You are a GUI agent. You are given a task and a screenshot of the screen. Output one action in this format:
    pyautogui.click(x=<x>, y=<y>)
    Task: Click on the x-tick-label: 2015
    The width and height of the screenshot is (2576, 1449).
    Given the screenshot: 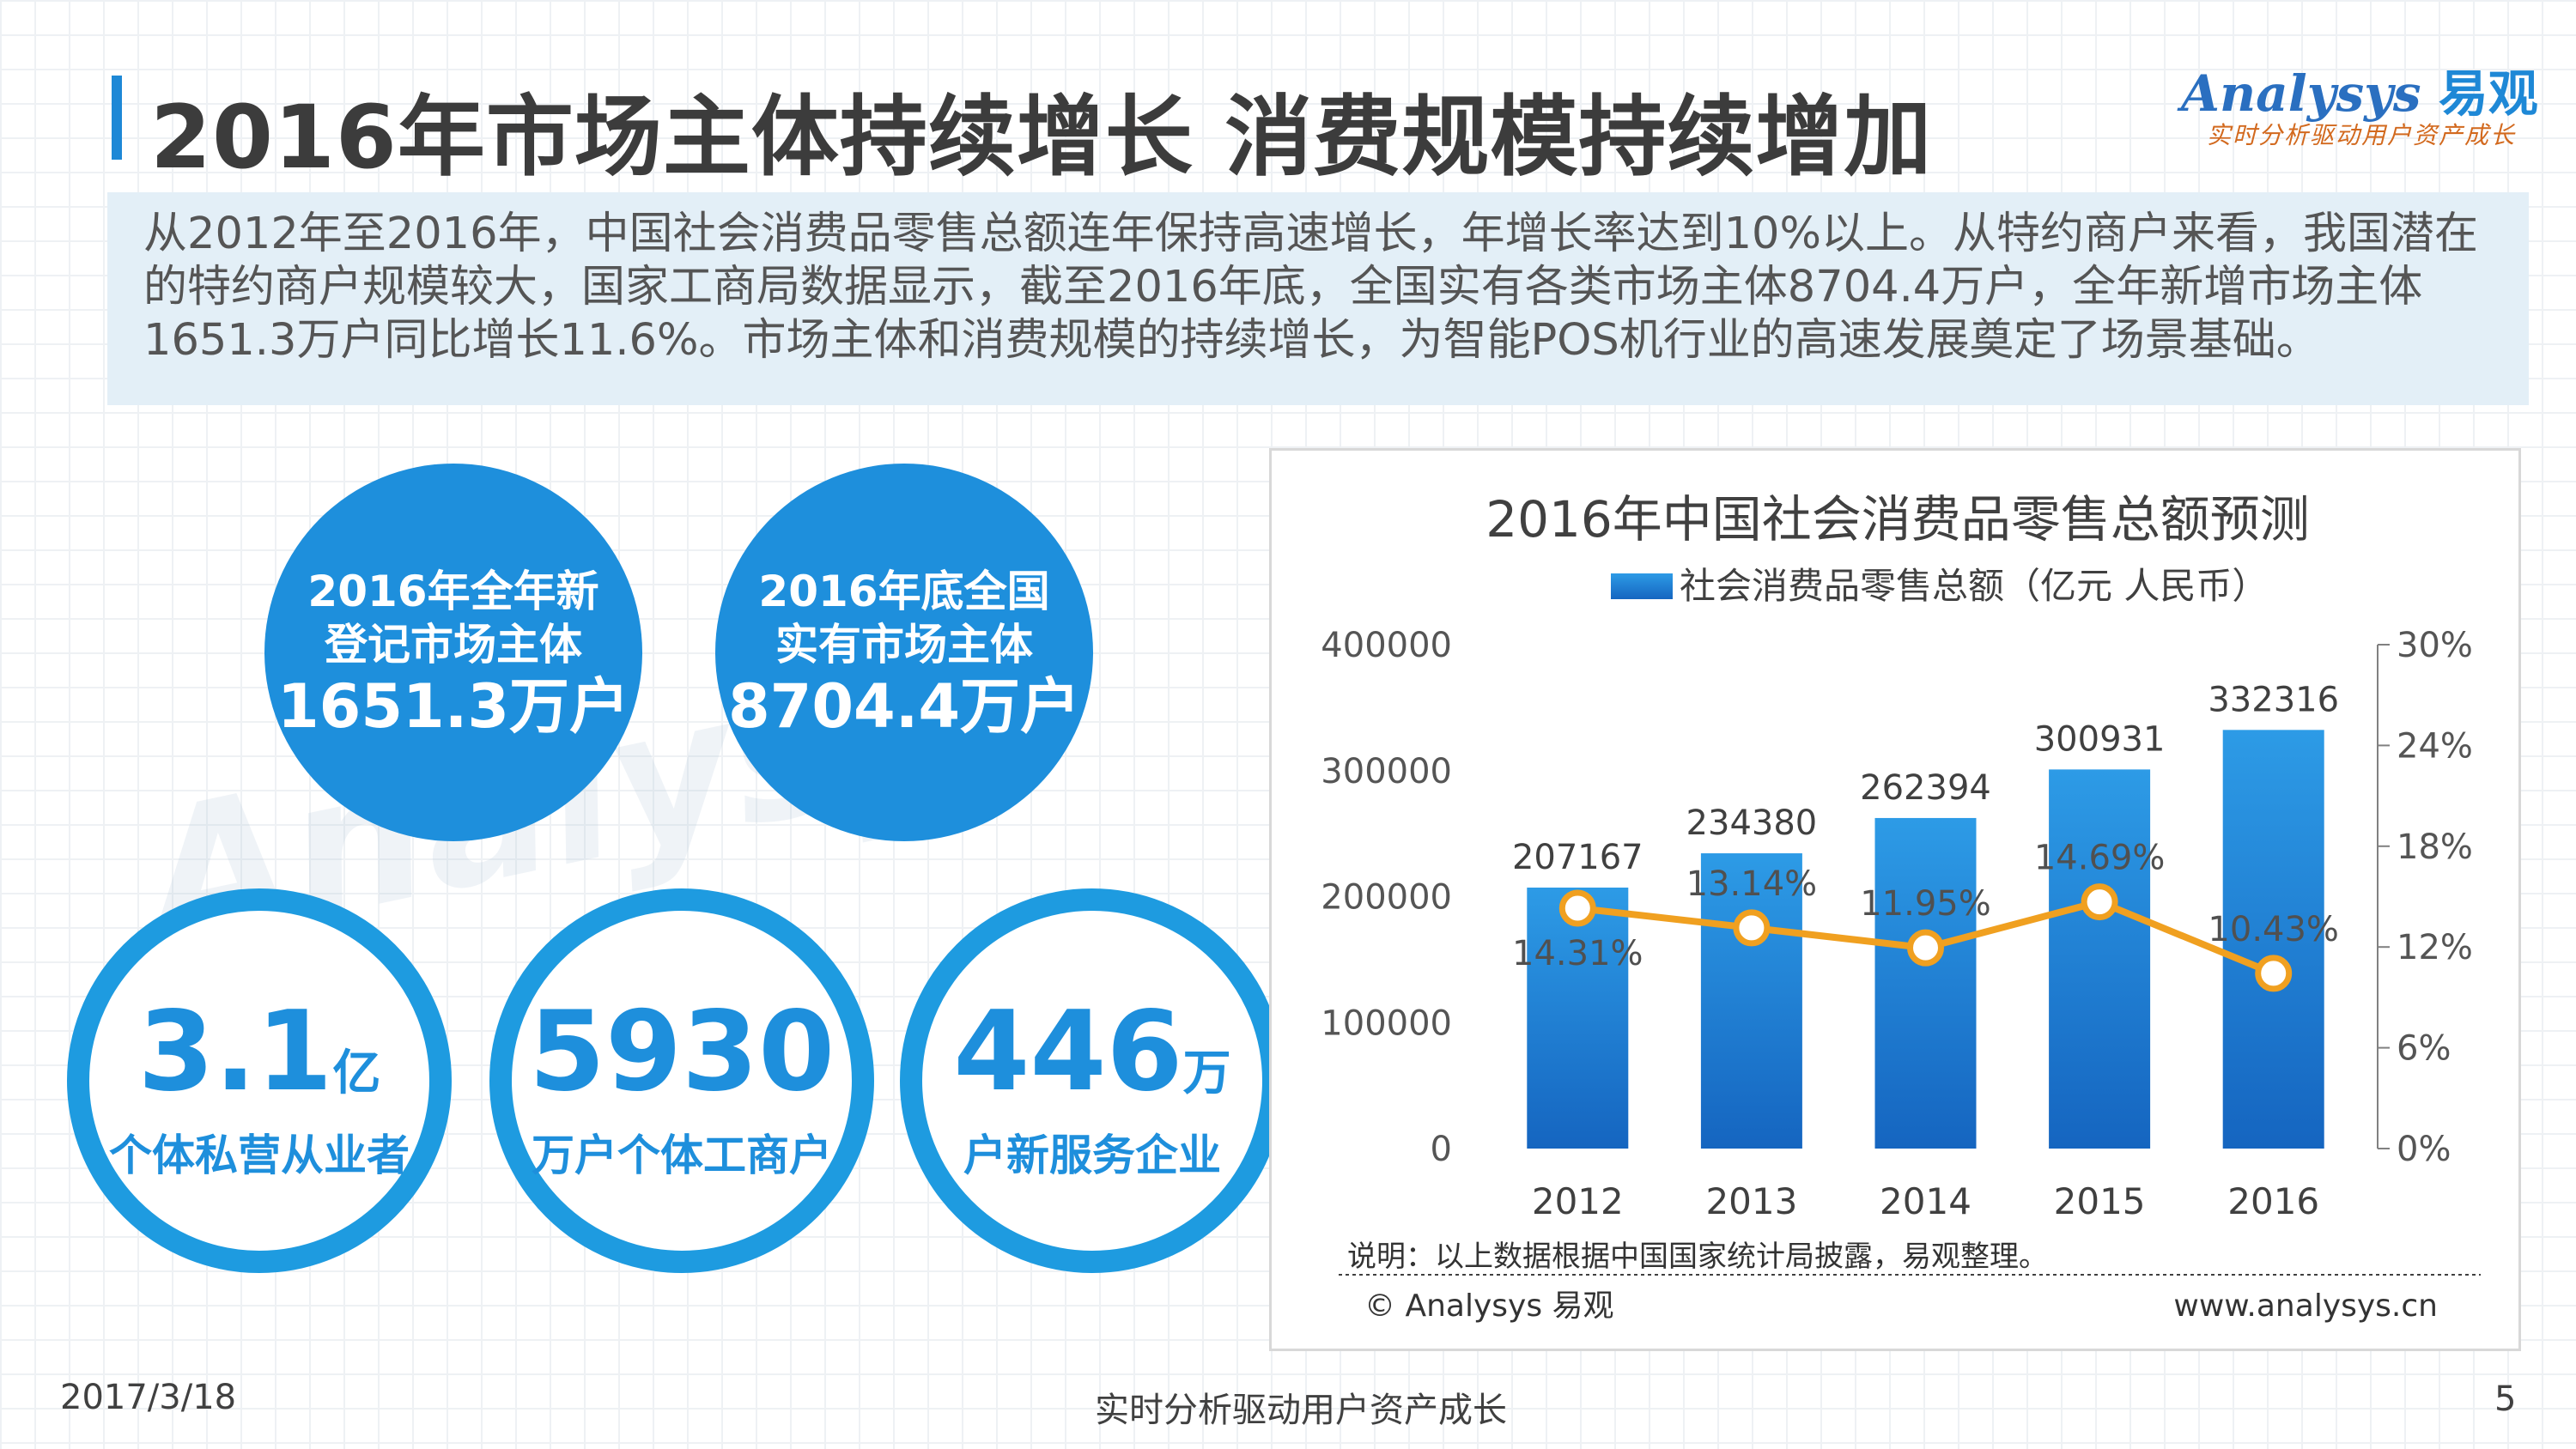 What is the action you would take?
    pyautogui.click(x=2100, y=1201)
    